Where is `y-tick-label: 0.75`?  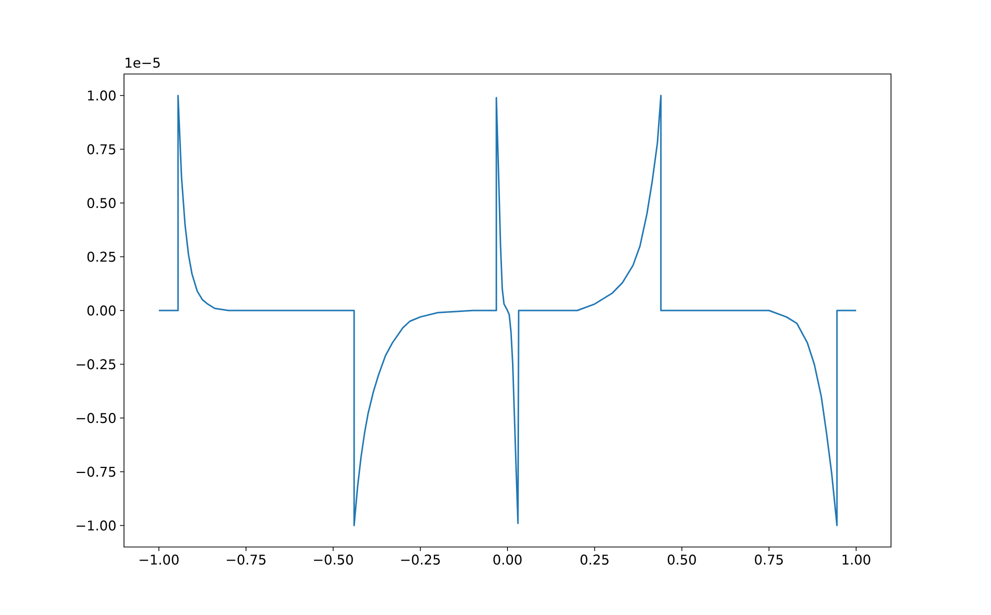
y-tick-label: 0.75 is located at coordinates (101, 149).